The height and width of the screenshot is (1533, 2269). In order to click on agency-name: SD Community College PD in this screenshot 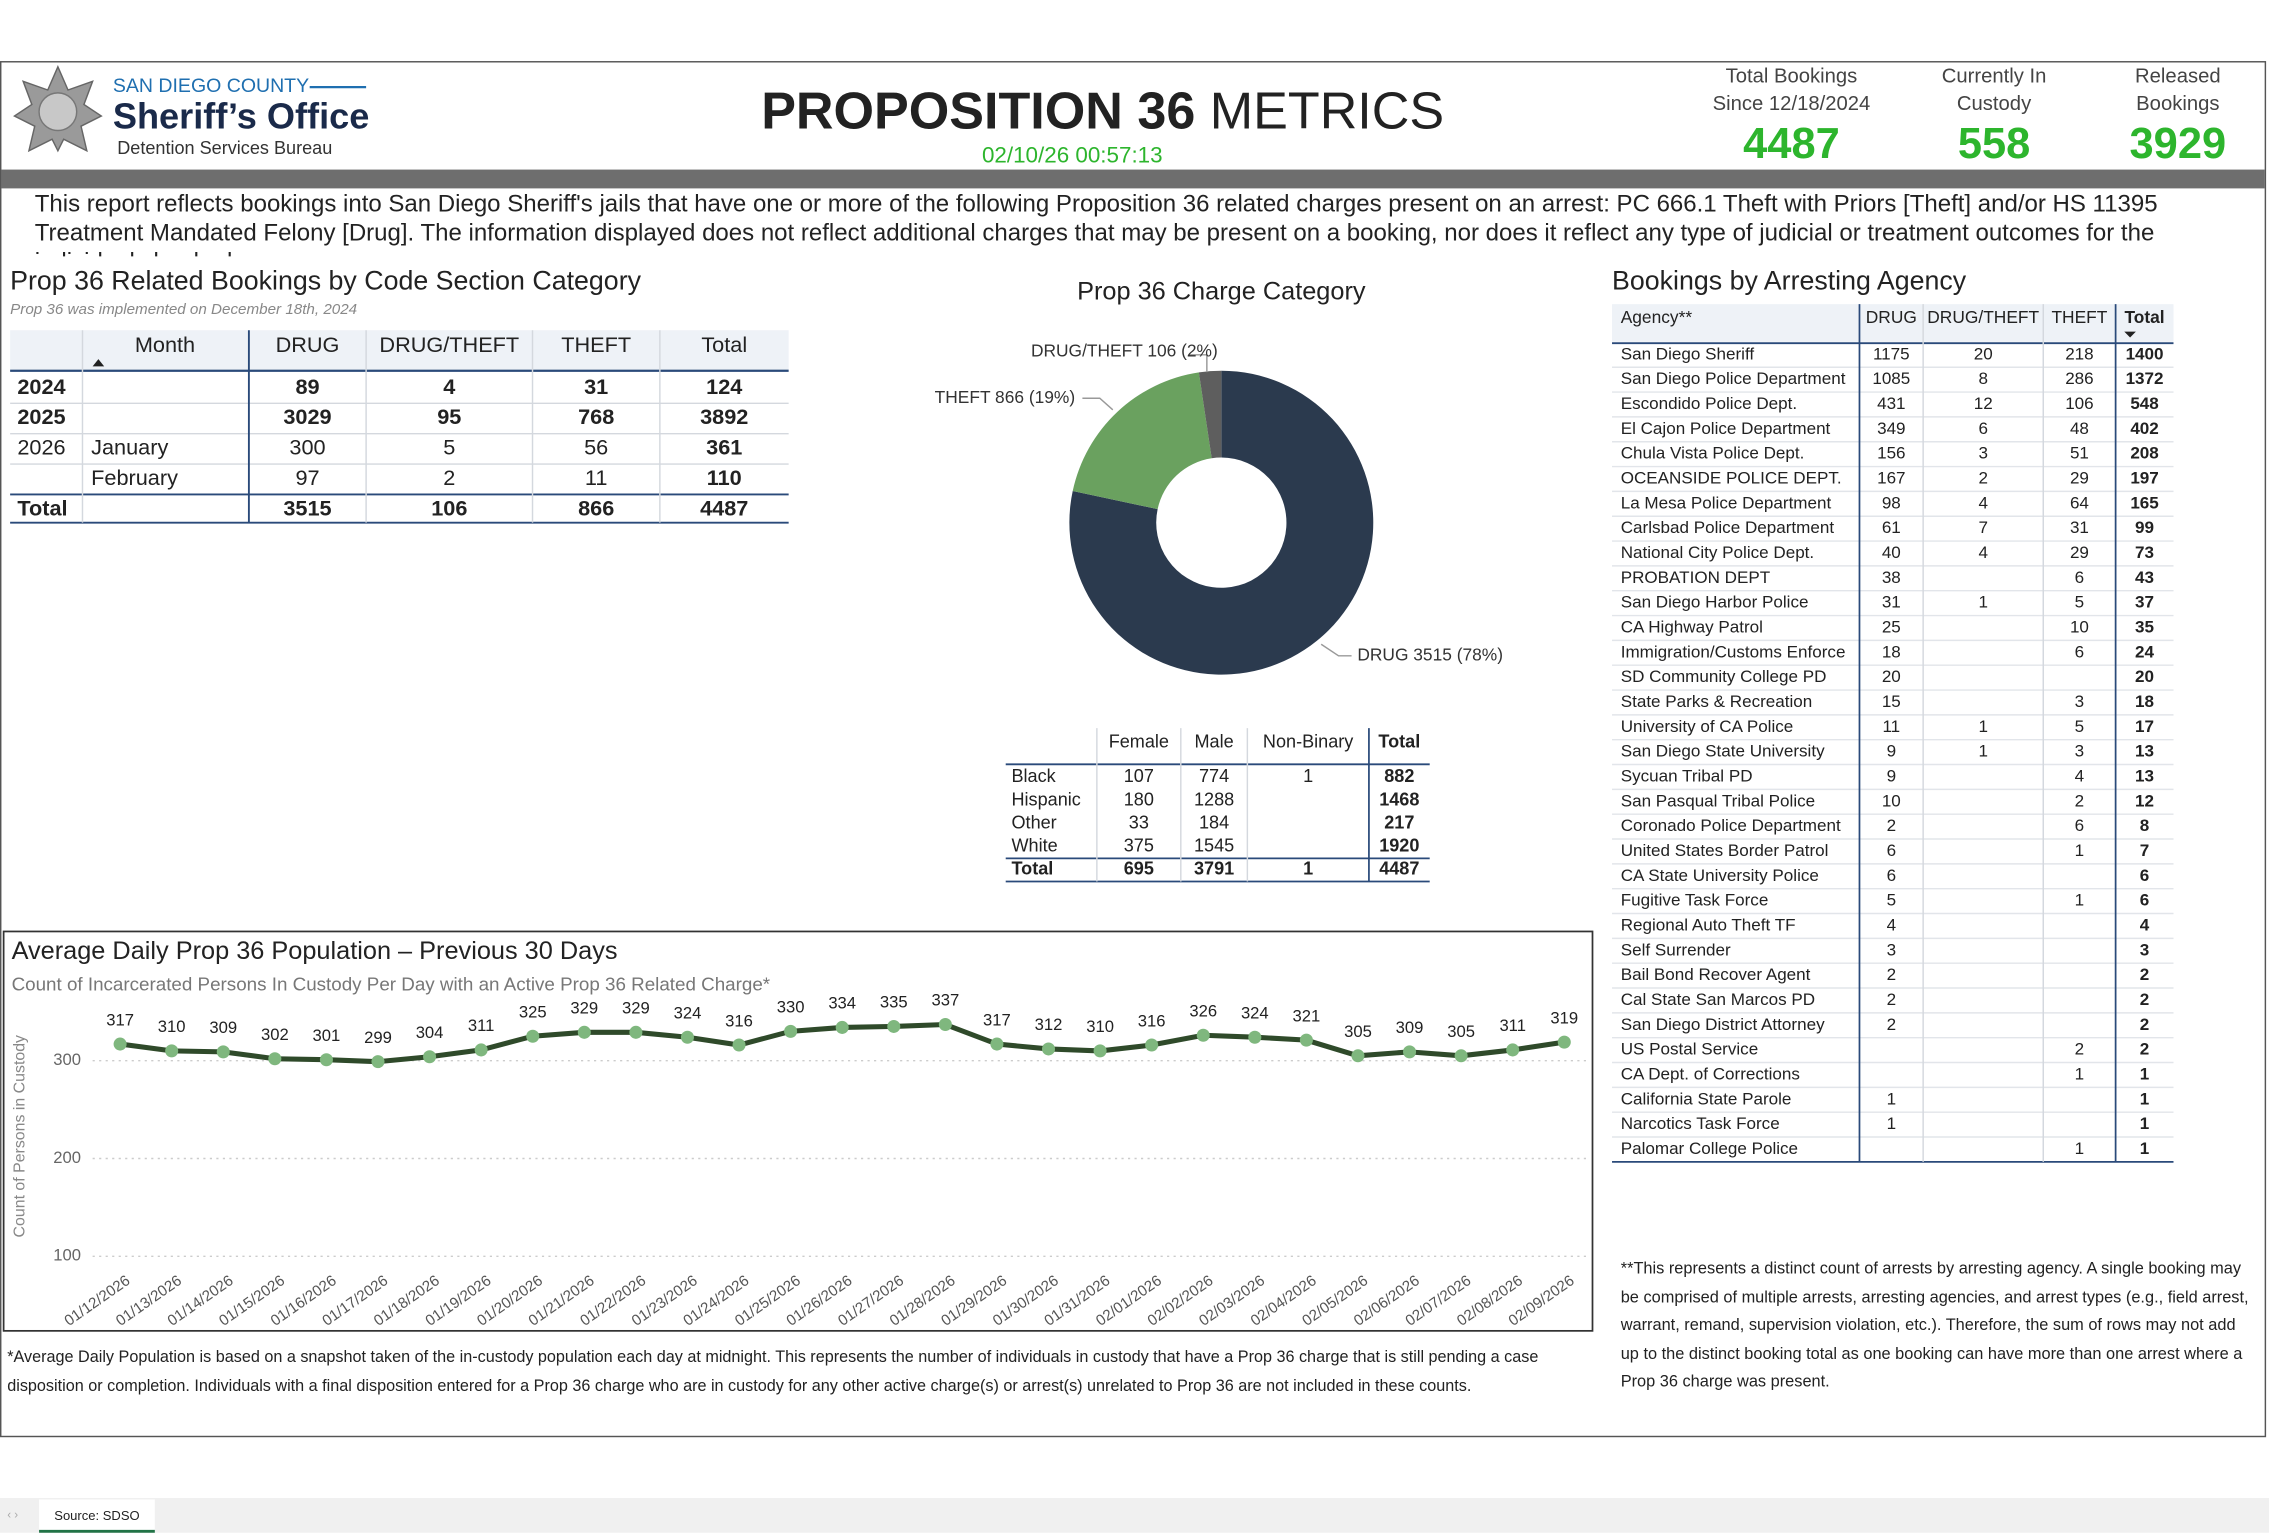, I will do `click(1724, 676)`.